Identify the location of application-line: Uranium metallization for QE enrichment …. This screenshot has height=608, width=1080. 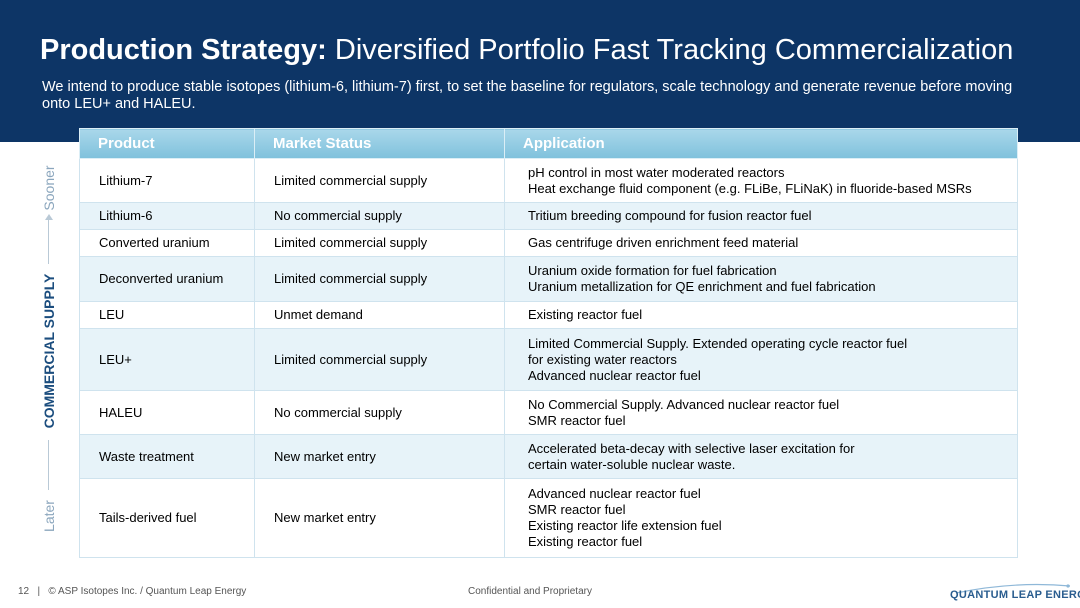
(702, 286).